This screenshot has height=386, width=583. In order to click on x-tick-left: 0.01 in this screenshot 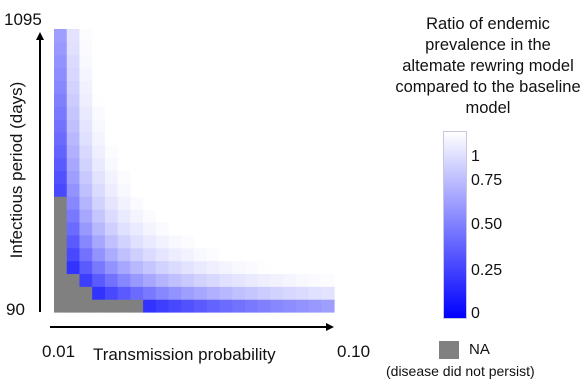, I will do `click(59, 351)`.